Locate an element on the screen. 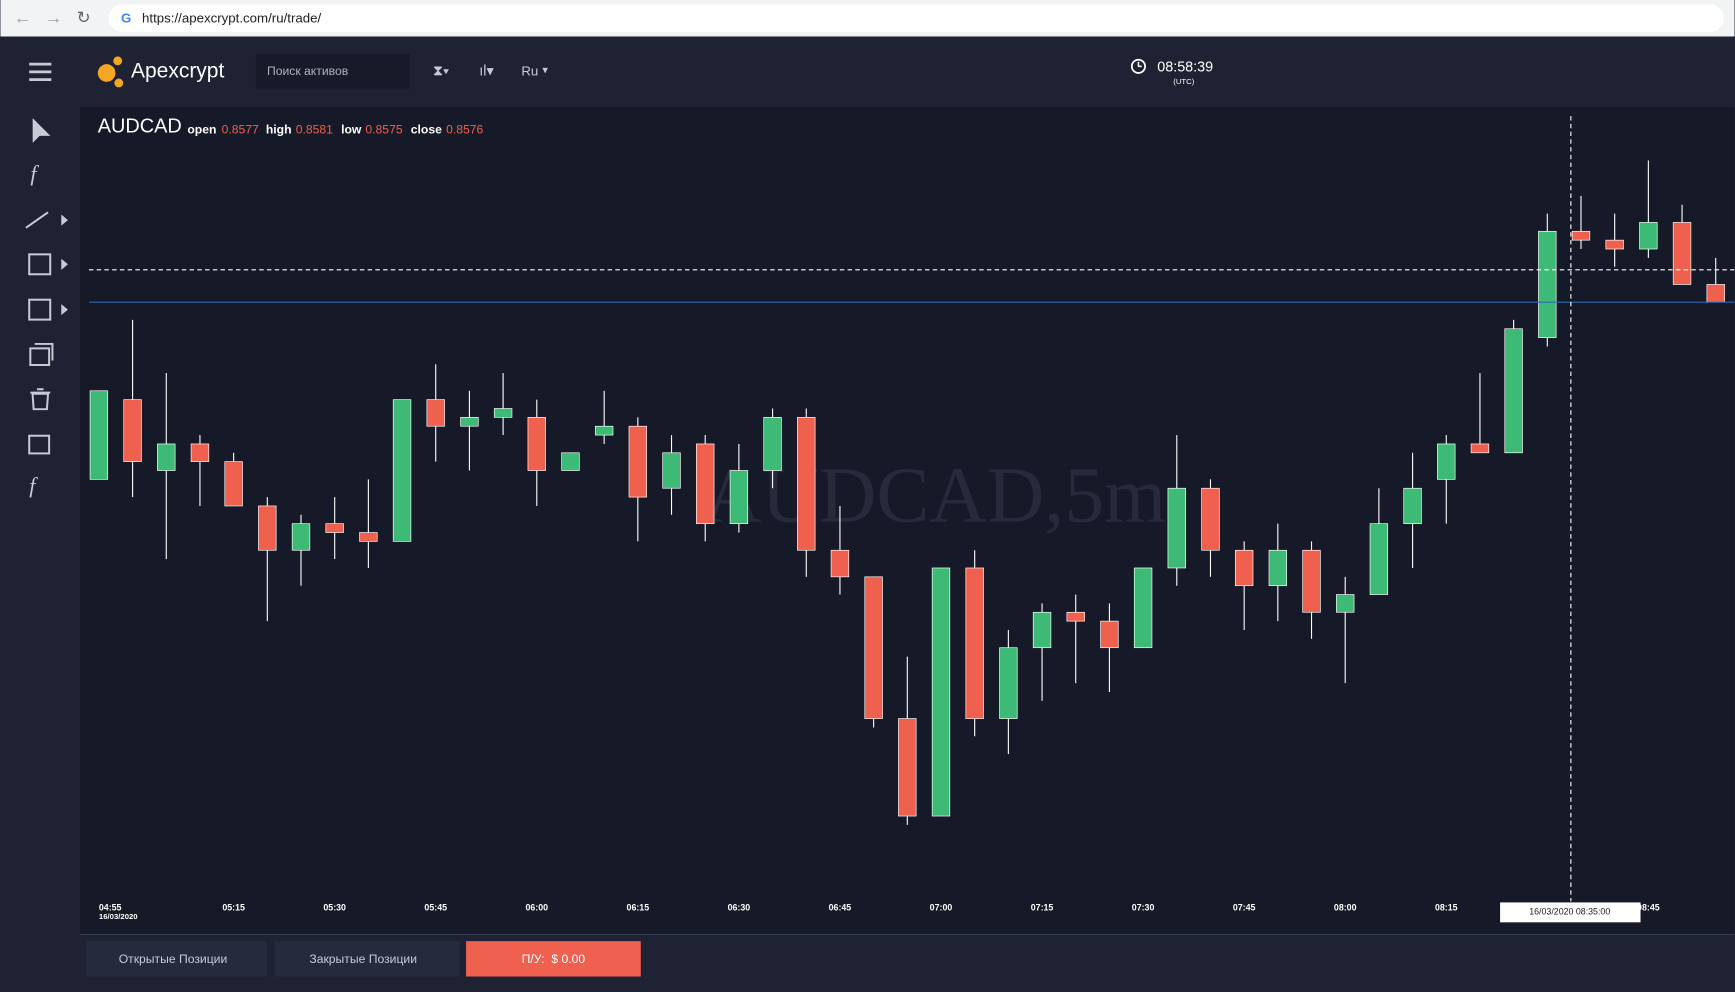 The width and height of the screenshot is (1735, 992). crosshair-label-box is located at coordinates (1570, 912).